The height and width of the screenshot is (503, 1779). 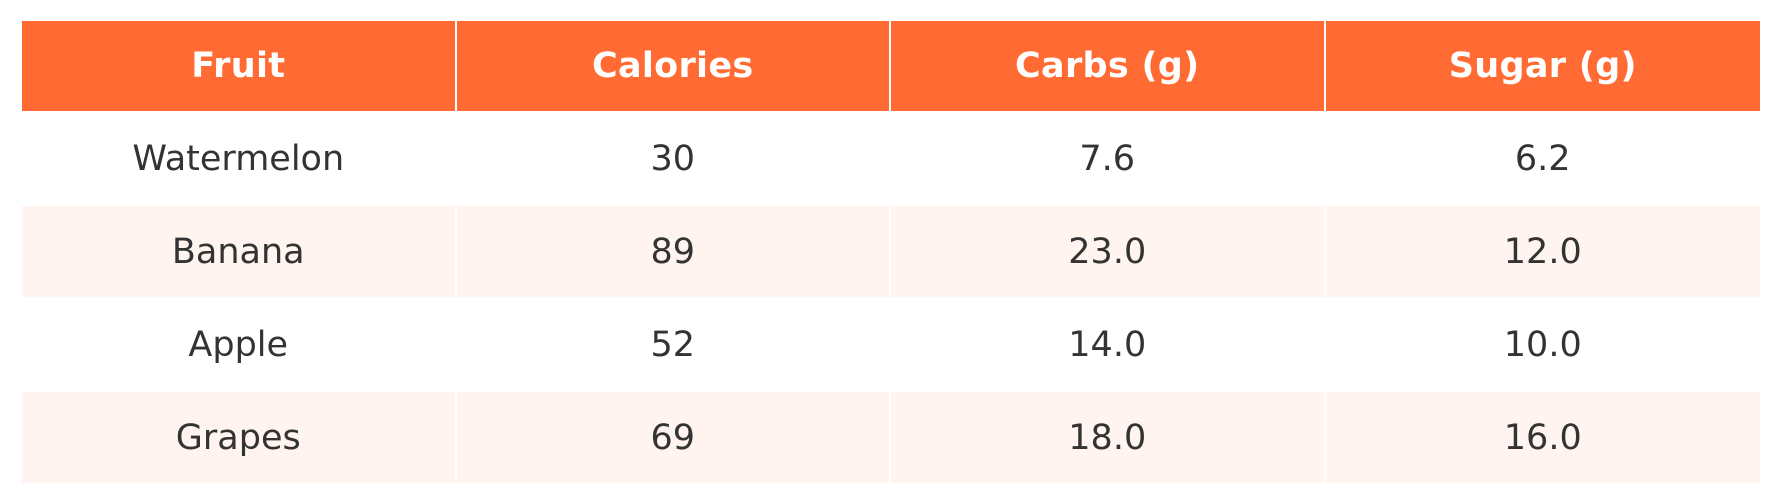 What do you see at coordinates (1108, 159) in the screenshot?
I see `cell-carbs: 7.6` at bounding box center [1108, 159].